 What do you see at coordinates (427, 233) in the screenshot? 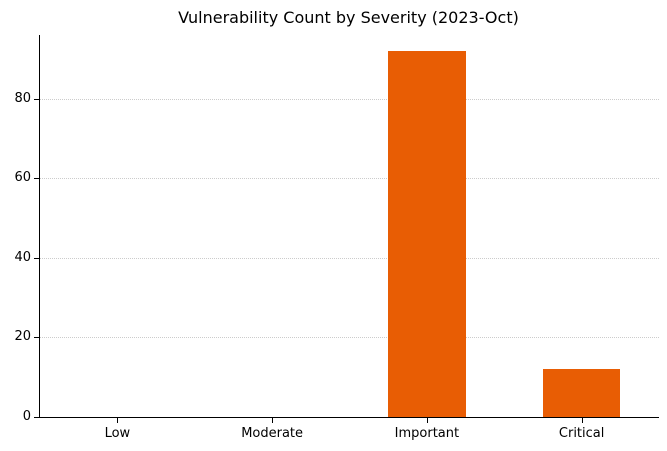
I see `bar-important` at bounding box center [427, 233].